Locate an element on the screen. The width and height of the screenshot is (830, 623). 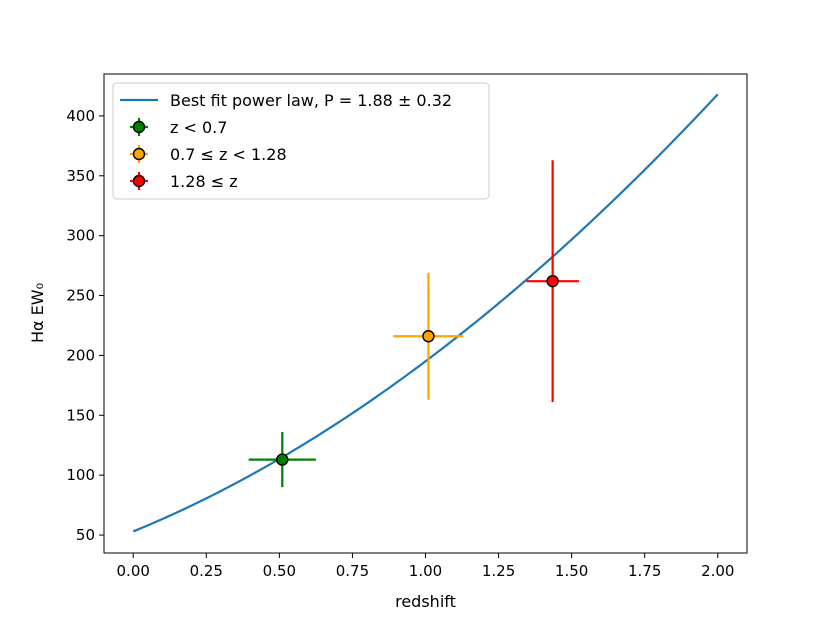
x-tick-label: 0.50 is located at coordinates (279, 571).